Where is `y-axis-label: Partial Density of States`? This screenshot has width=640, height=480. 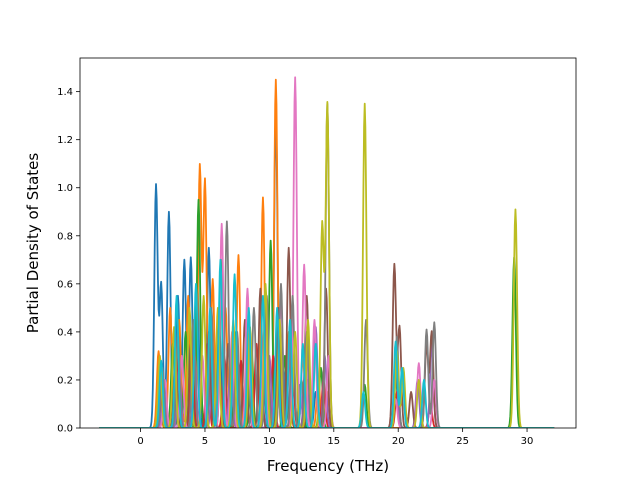 y-axis-label: Partial Density of States is located at coordinates (33, 243).